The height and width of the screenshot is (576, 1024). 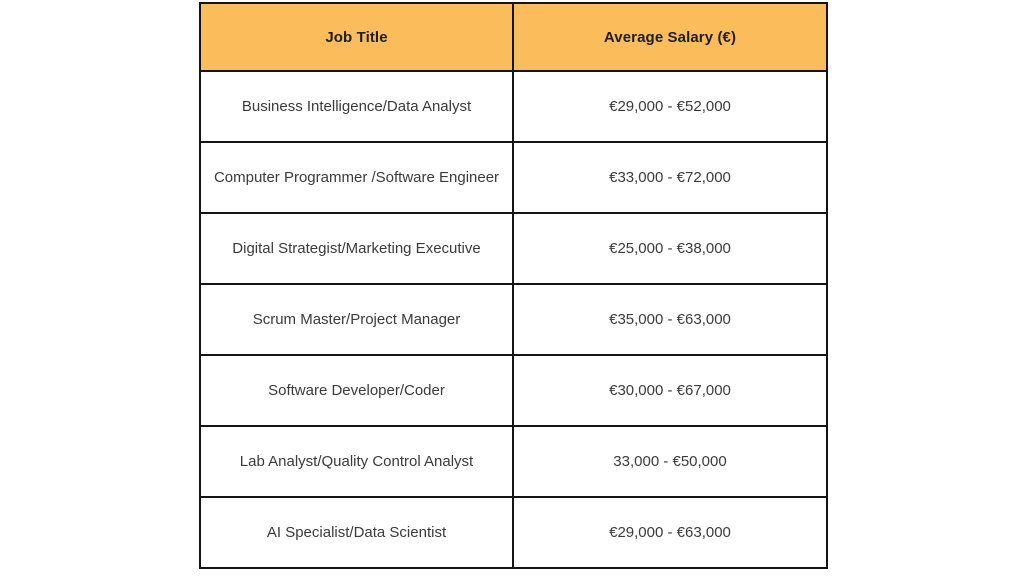 I want to click on salary-cell: €25,000 - €38,000, so click(x=670, y=248).